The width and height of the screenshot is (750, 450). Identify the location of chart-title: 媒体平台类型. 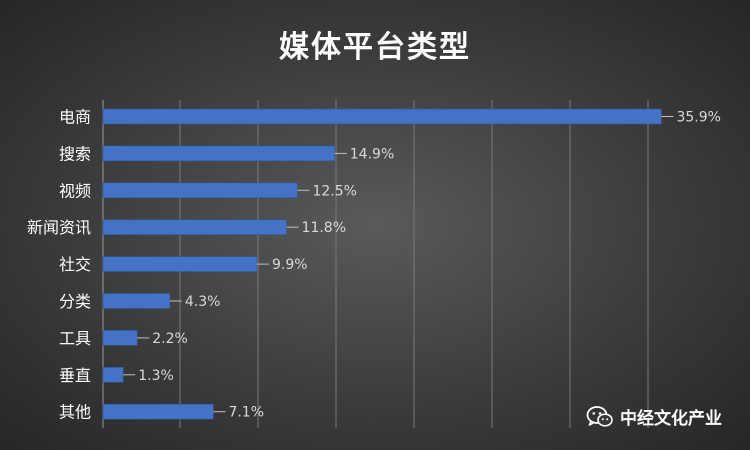
(375, 47).